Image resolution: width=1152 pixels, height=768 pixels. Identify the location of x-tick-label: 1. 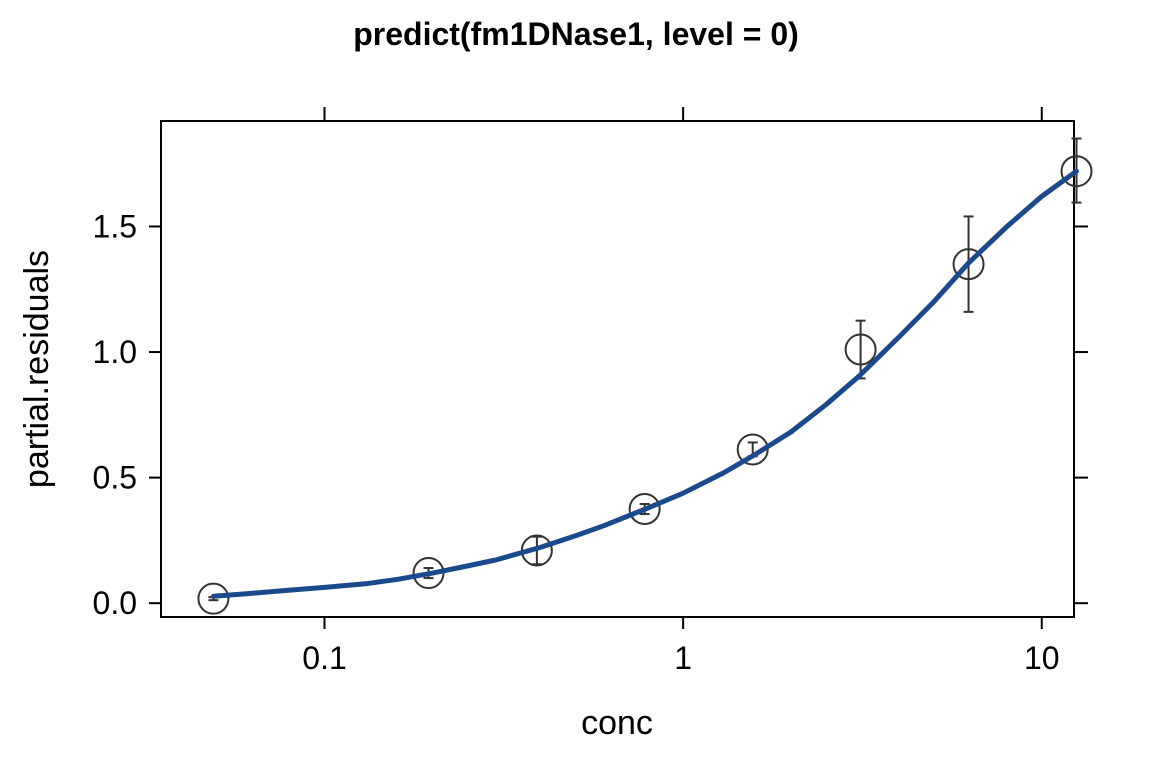
(683, 658).